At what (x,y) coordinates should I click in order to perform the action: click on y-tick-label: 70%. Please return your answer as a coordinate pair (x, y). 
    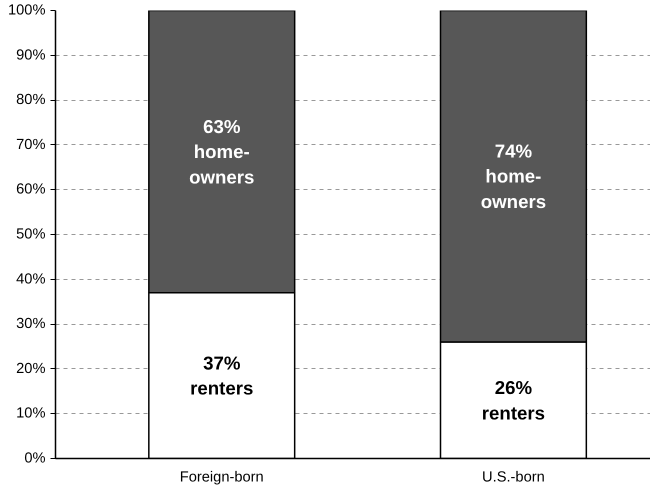
    Looking at the image, I should click on (31, 144).